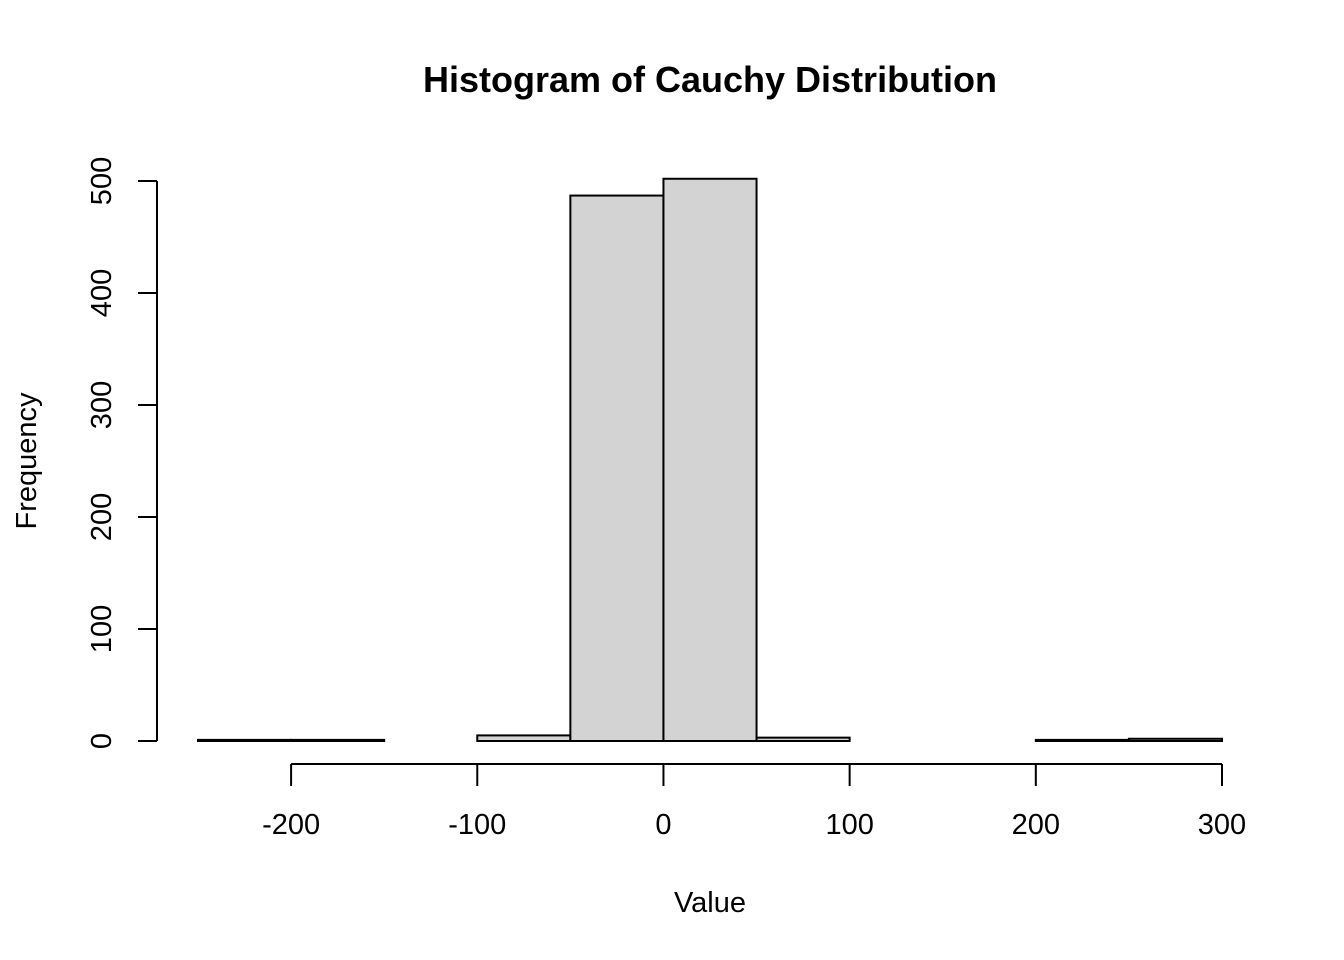 This screenshot has width=1344, height=960. I want to click on y-axis-label: Frequency, so click(27, 461).